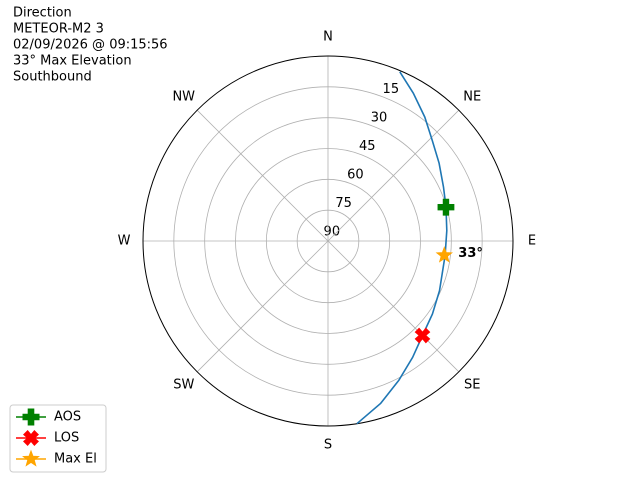  I want to click on theta-tick-label: SE, so click(472, 385).